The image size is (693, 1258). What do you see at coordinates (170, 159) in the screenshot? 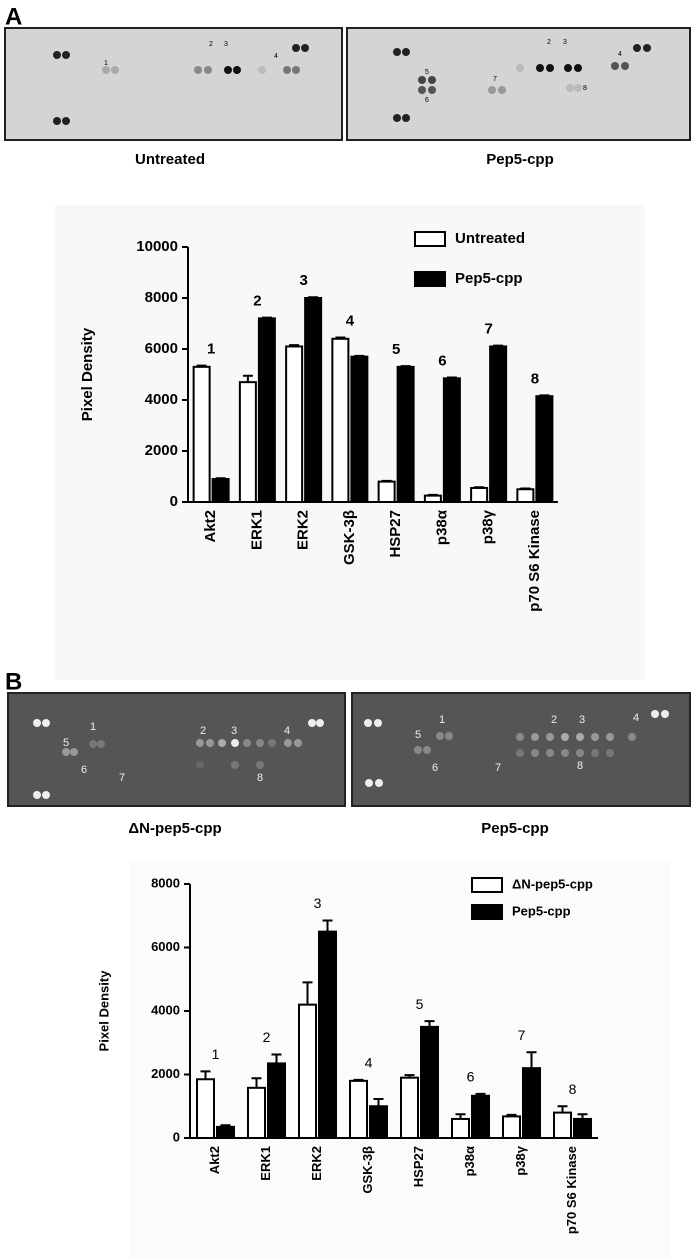
I see `blot-caption: Untreated` at bounding box center [170, 159].